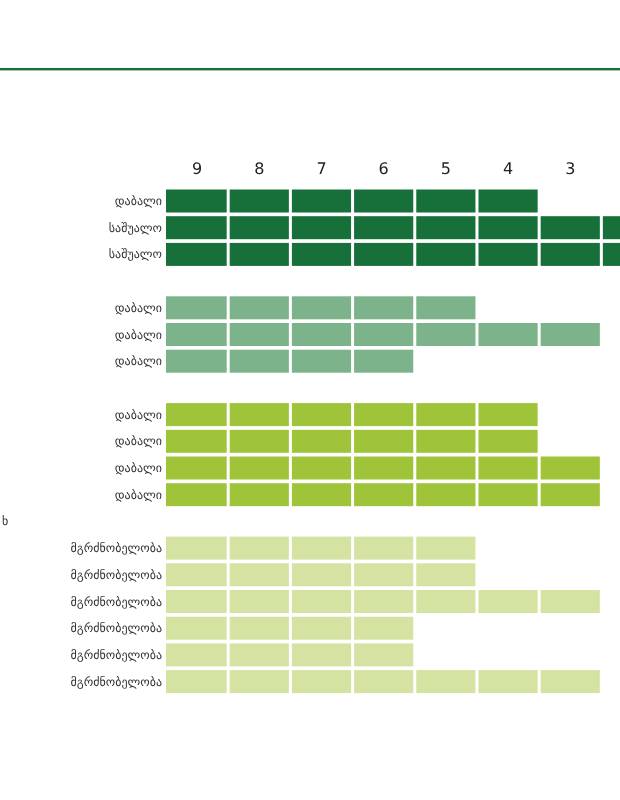 The image size is (620, 800). I want to click on x-tick-label: 4, so click(508, 169).